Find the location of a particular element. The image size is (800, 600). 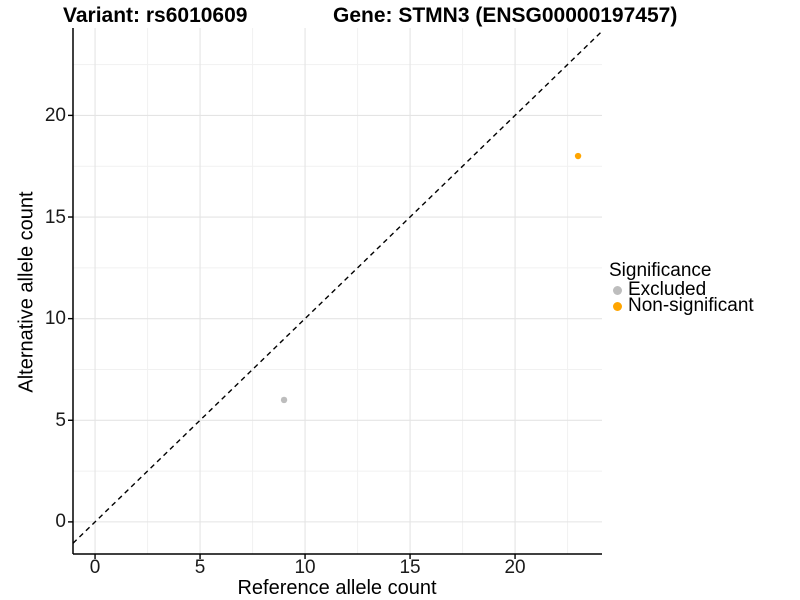

point-excluded is located at coordinates (284, 400).